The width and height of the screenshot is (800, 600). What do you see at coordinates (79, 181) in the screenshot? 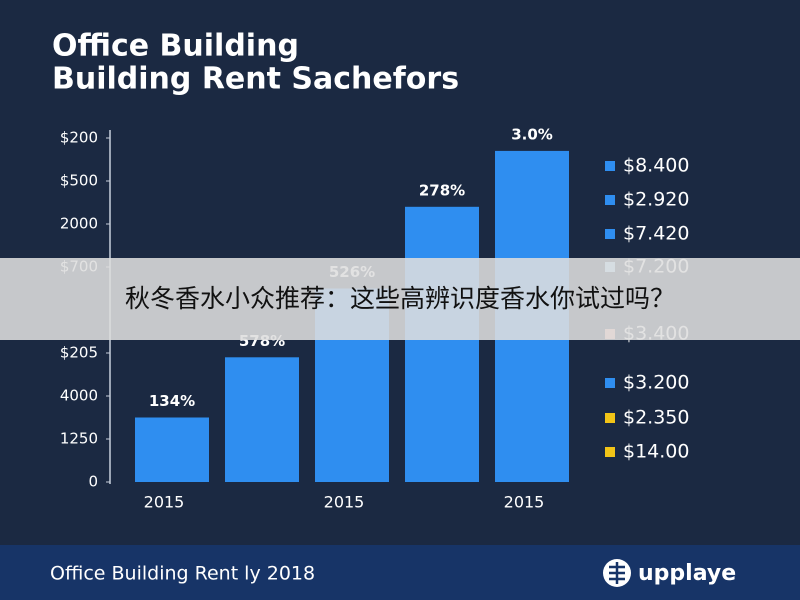
I see `y-tick-label: $500` at bounding box center [79, 181].